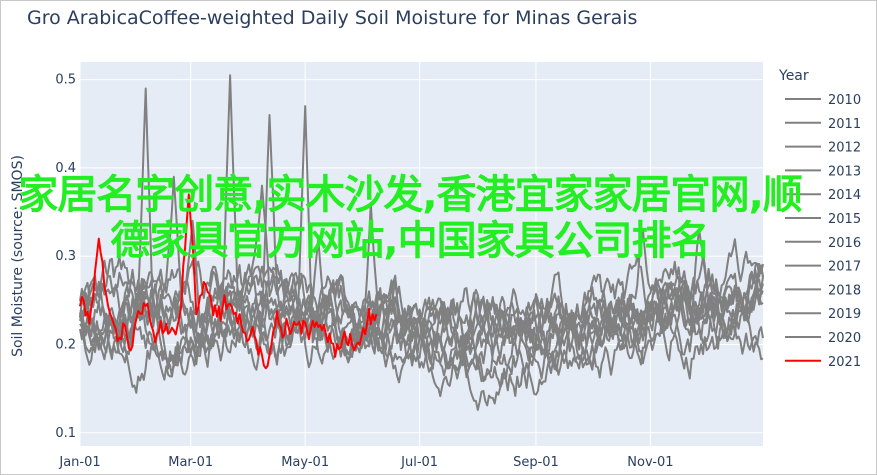 Image resolution: width=877 pixels, height=475 pixels. What do you see at coordinates (305, 462) in the screenshot?
I see `x-tick-label: May-01` at bounding box center [305, 462].